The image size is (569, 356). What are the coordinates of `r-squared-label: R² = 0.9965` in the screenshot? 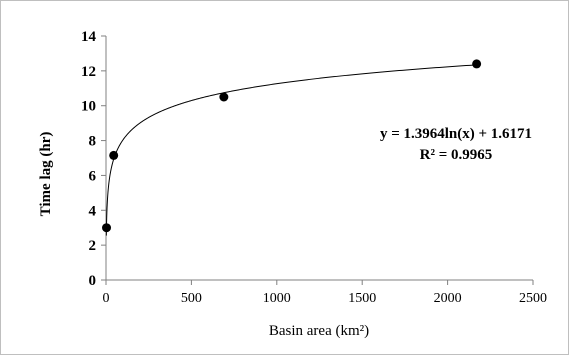 It's located at (456, 155).